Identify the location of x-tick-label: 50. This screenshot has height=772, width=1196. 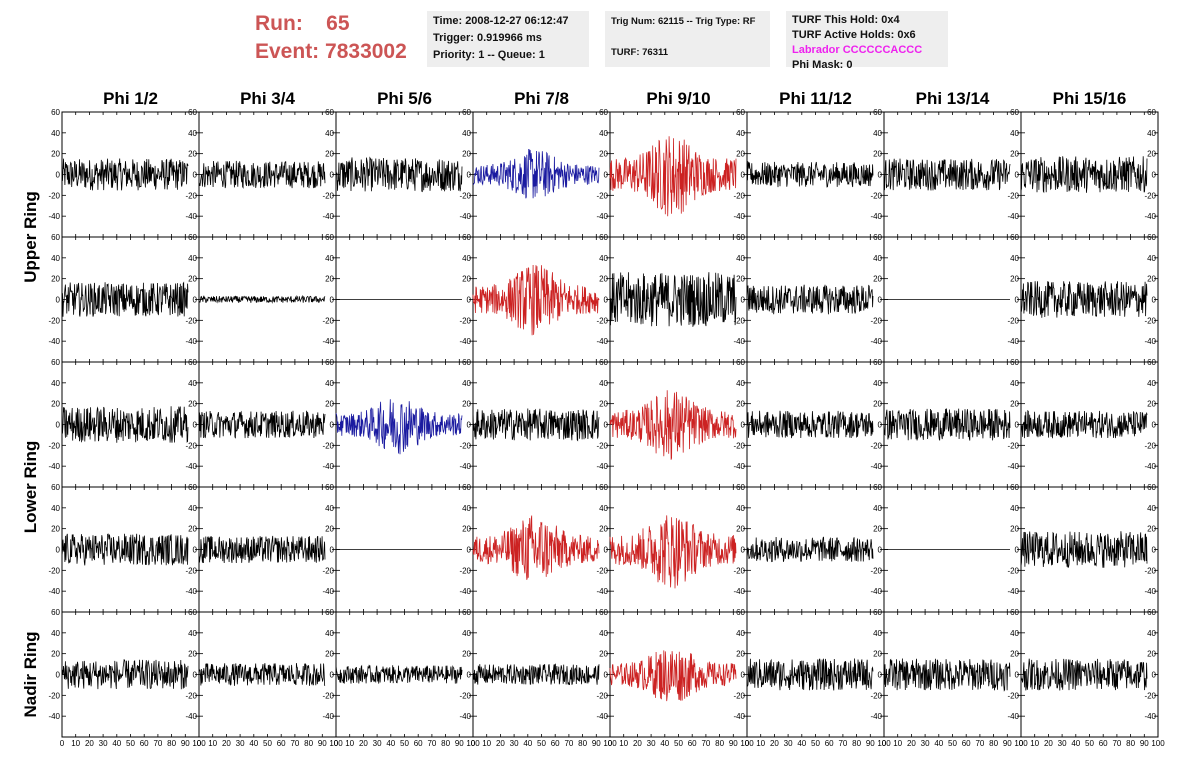
(678, 743).